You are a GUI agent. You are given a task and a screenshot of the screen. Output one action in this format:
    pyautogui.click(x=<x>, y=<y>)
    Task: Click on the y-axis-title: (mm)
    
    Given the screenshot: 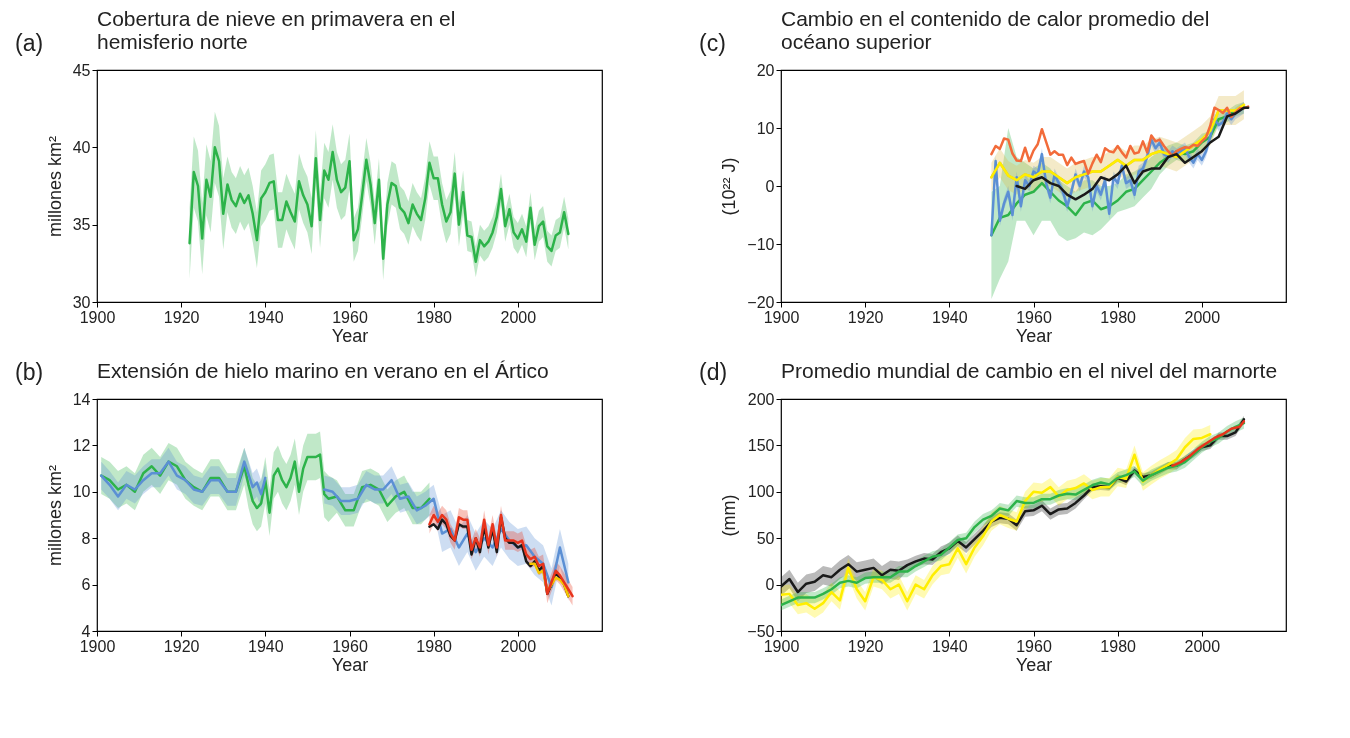 What is the action you would take?
    pyautogui.click(x=729, y=515)
    